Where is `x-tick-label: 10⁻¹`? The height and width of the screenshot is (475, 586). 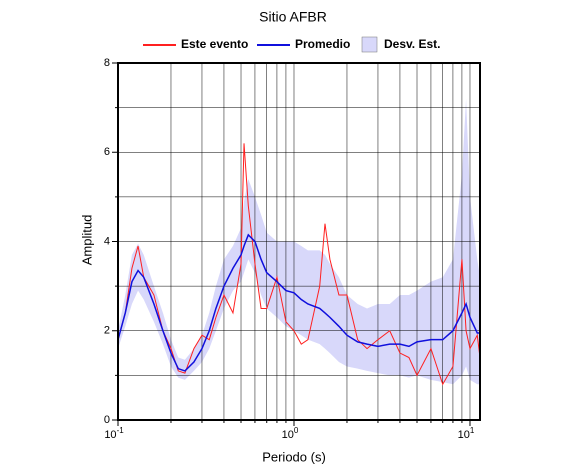 x-tick-label: 10⁻¹ is located at coordinates (114, 433).